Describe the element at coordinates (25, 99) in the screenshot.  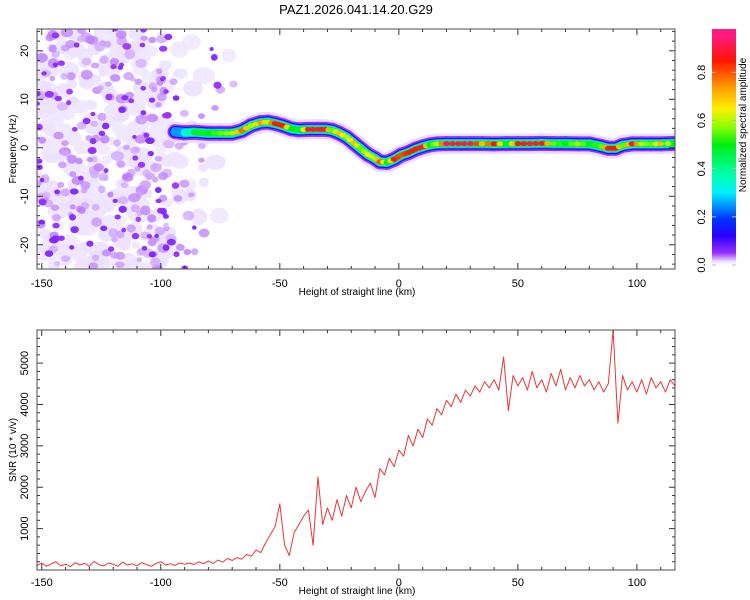
I see `y-tick-label: 10` at that location.